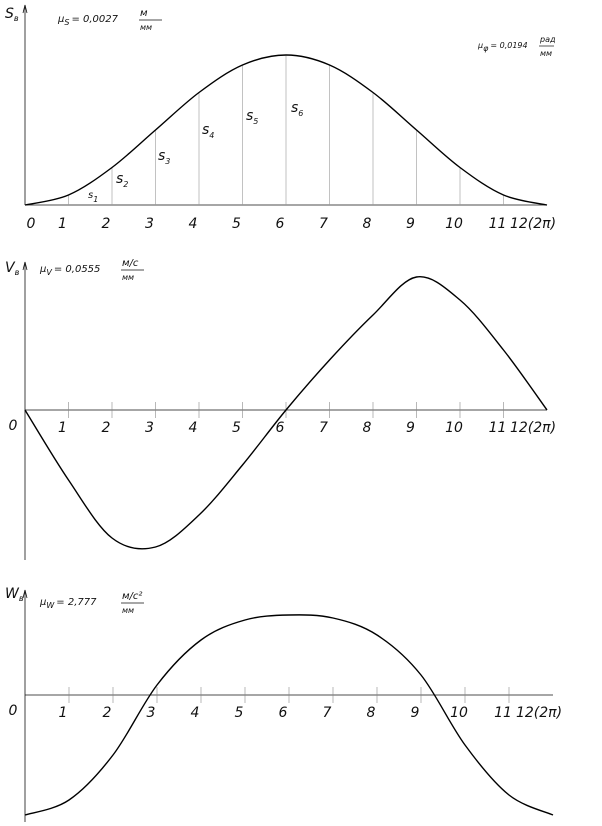 Image resolution: width=602 pixels, height=826 pixels. I want to click on scale-label: μV = 0,0555, so click(69, 270).